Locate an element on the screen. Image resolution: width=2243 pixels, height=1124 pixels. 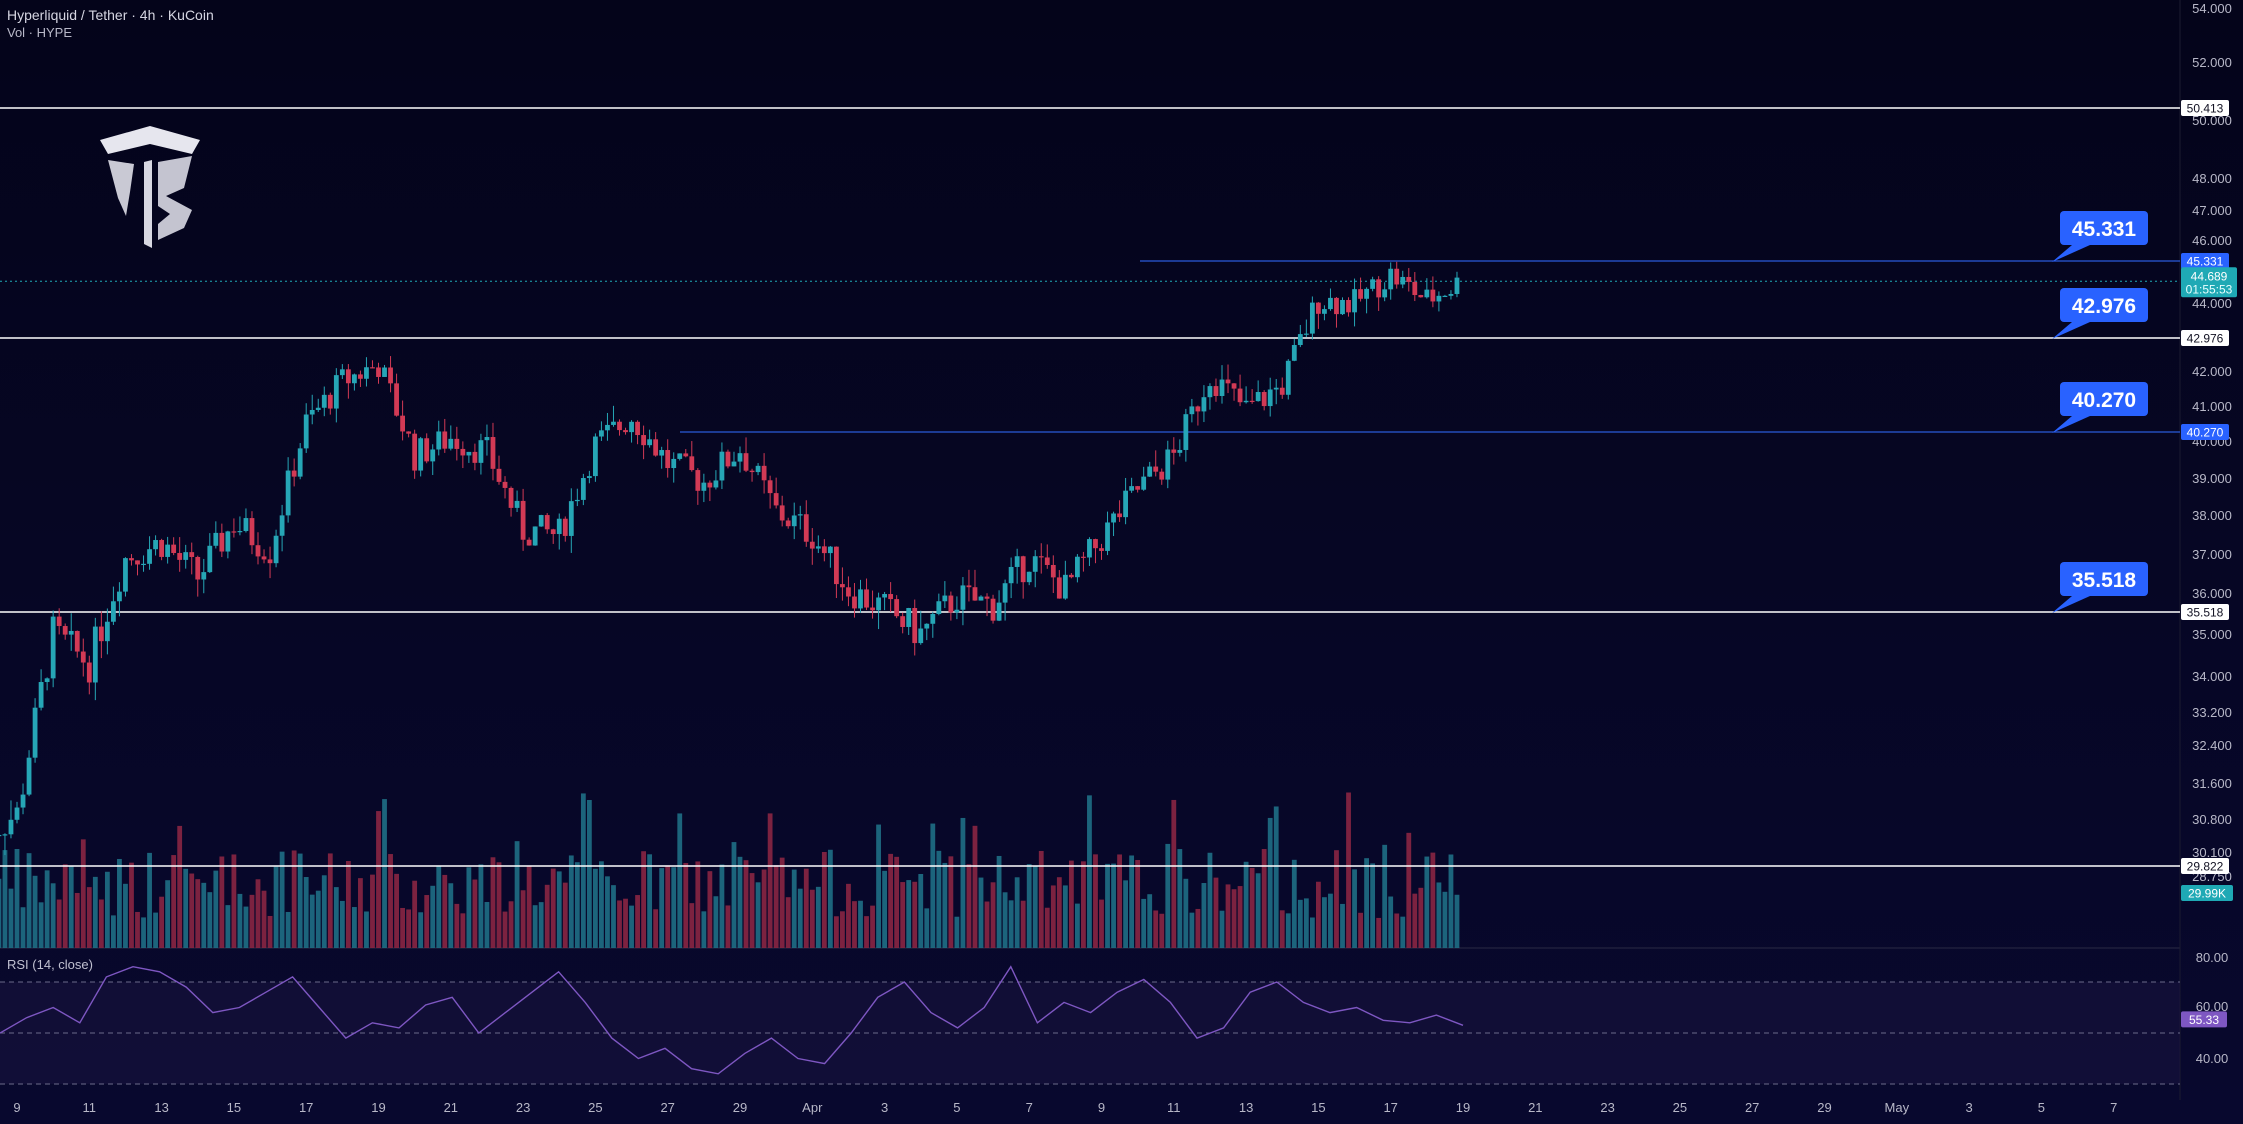
level-axis-label: 40.270 is located at coordinates (2205, 433).